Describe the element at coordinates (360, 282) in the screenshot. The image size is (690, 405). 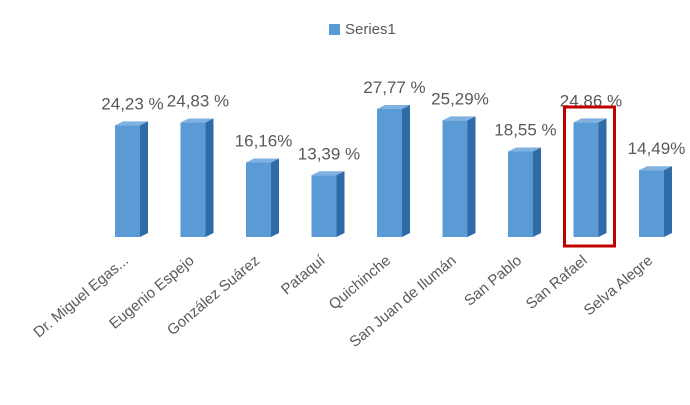
I see `category-label: Quichinche` at that location.